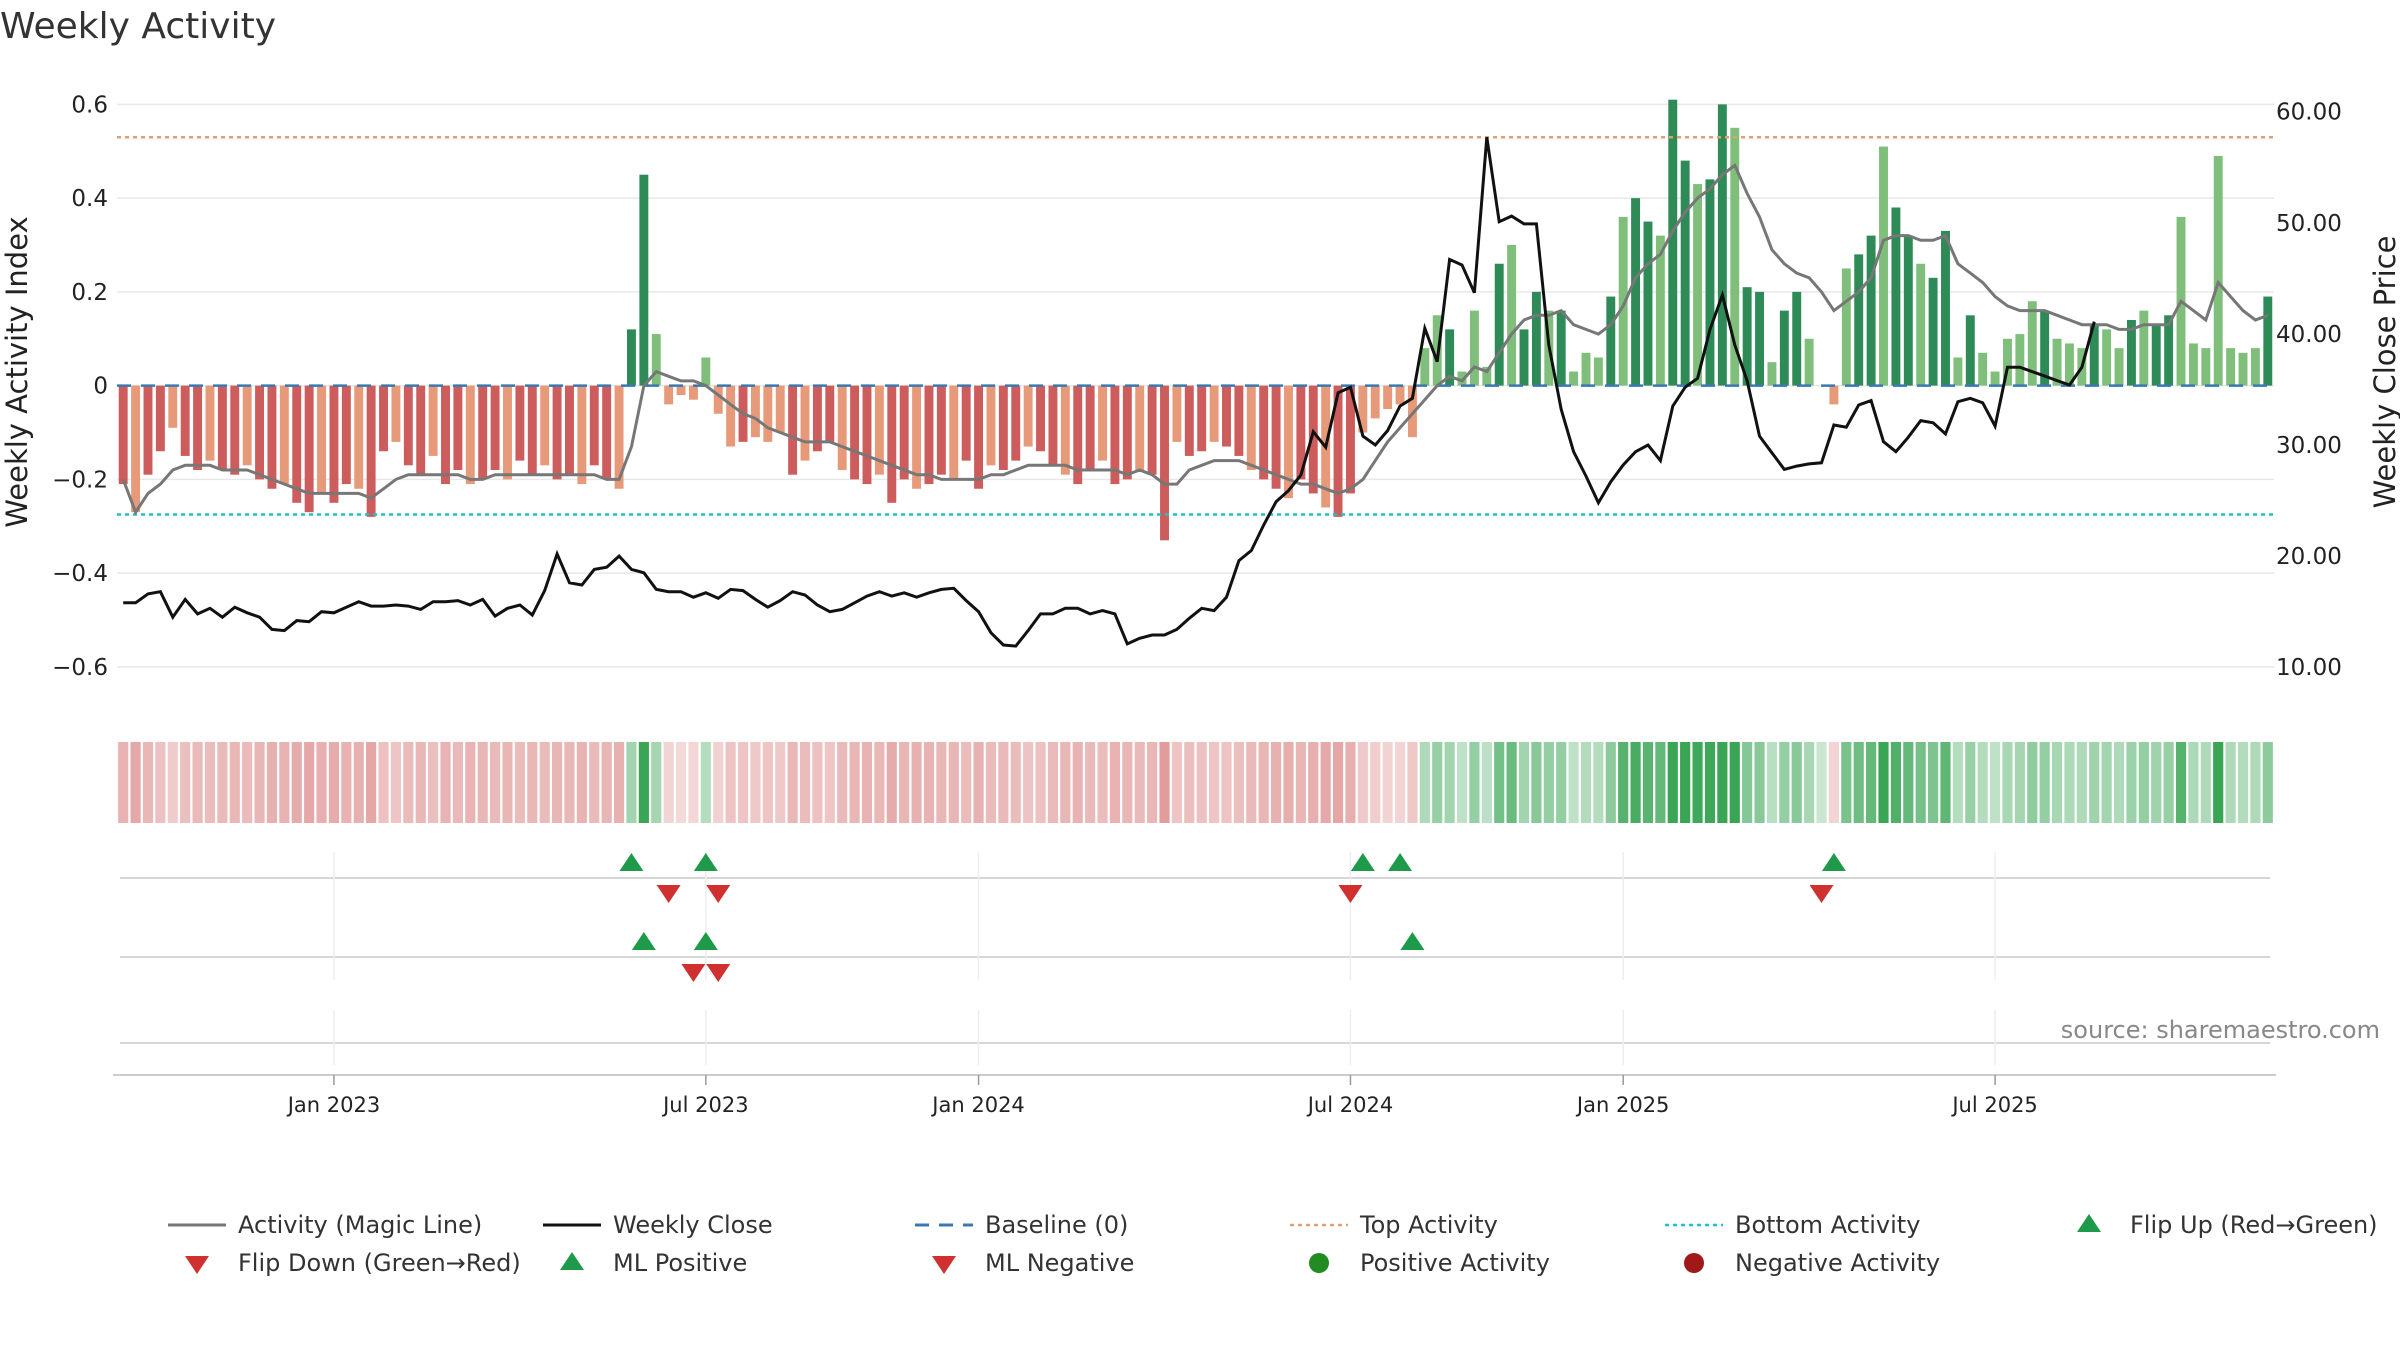 The width and height of the screenshot is (2400, 1350). I want to click on legend-item-flipdown: Flip Down (Green→Red), so click(353, 1263).